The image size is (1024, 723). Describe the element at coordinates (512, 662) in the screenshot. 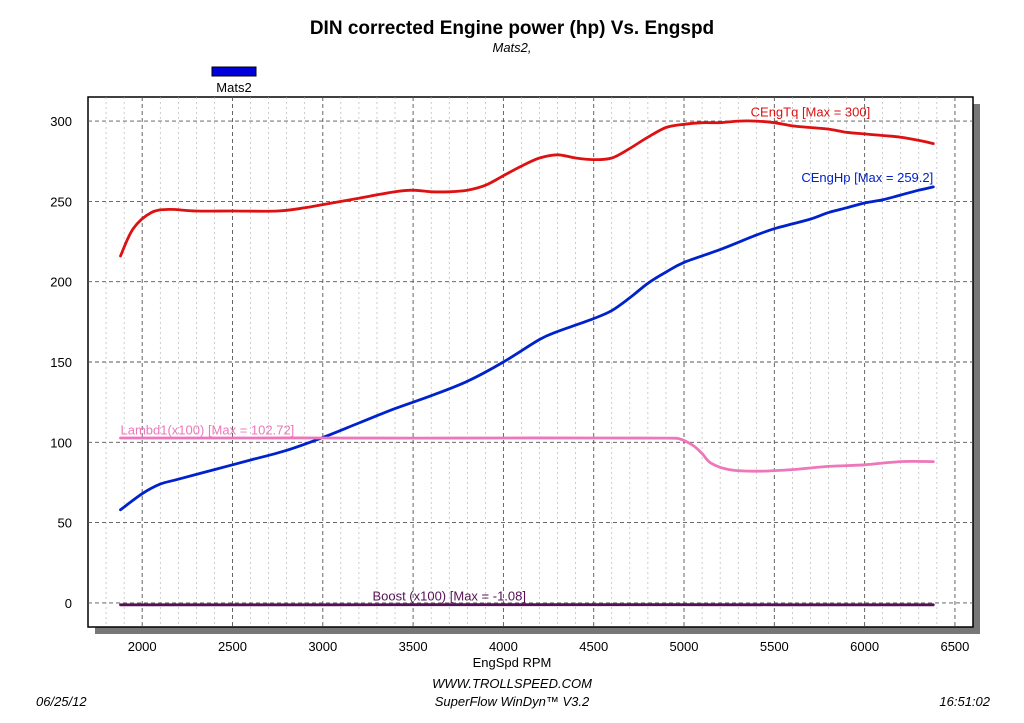

I see `x-axis-label: EngSpd RPM` at that location.